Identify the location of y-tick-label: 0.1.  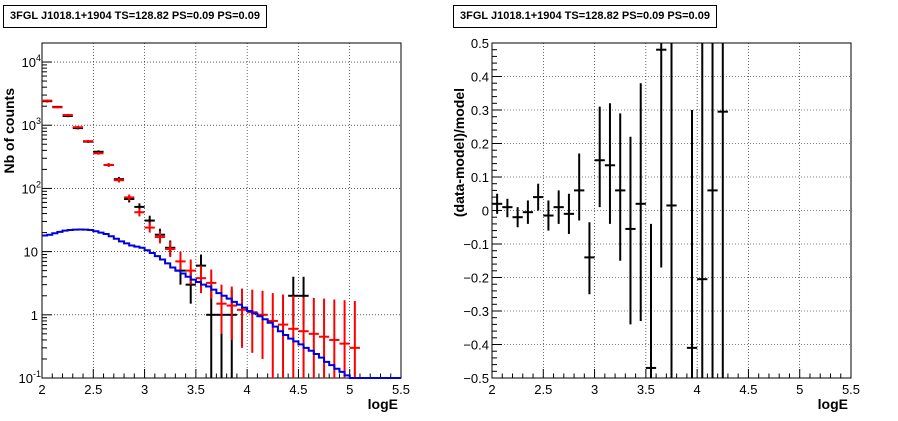
(480, 177).